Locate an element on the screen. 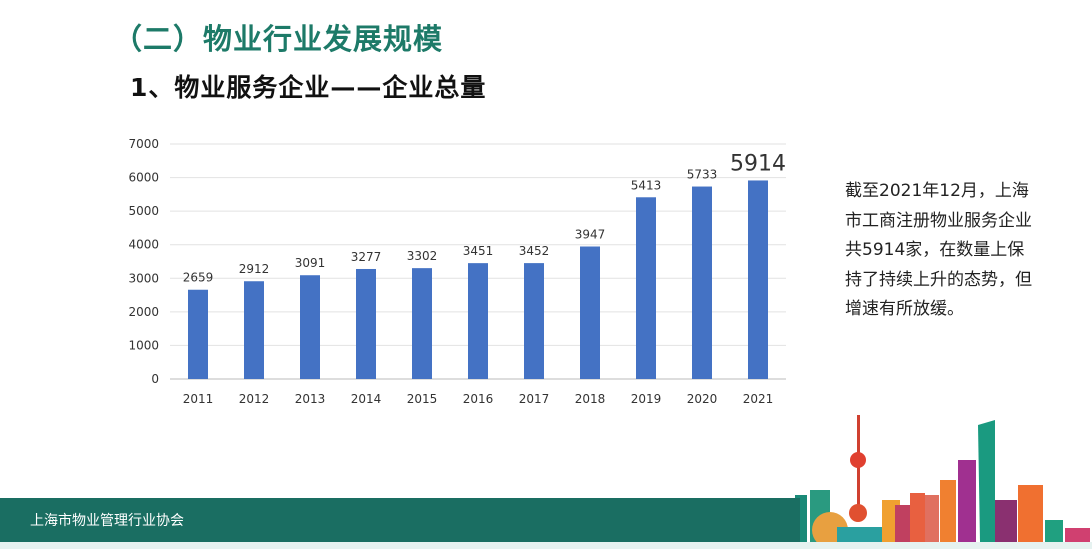 This screenshot has width=1092, height=549. bar-2015 is located at coordinates (422, 323).